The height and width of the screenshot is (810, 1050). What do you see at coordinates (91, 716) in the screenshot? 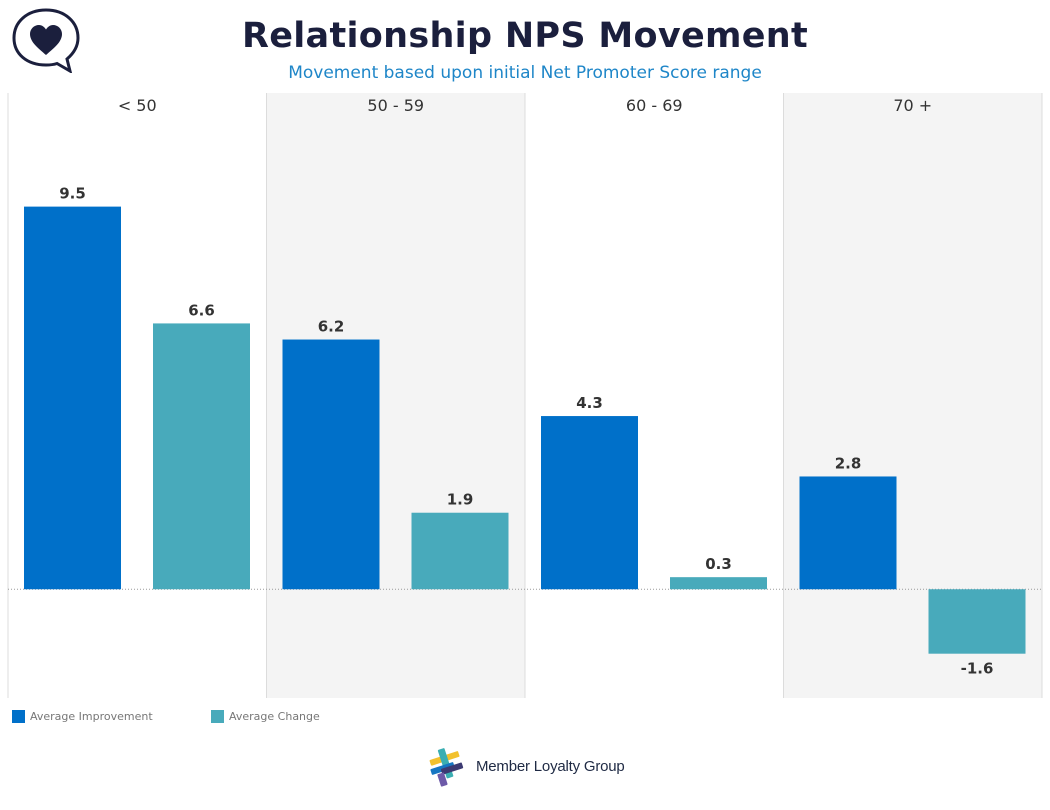
I see `legend-label: Average Improvement` at bounding box center [91, 716].